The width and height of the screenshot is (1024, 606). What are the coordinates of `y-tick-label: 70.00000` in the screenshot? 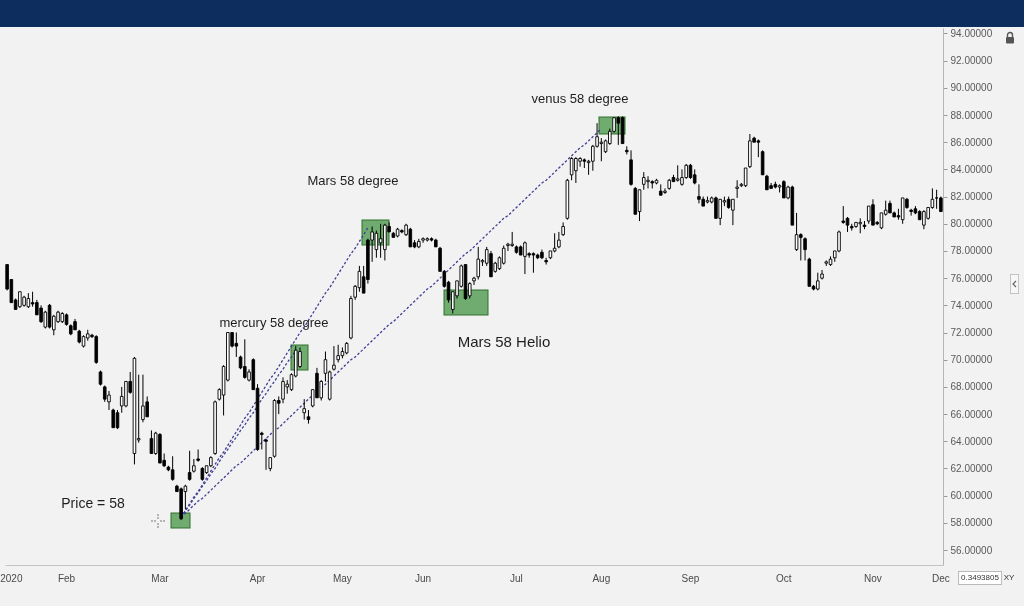 It's located at (971, 360).